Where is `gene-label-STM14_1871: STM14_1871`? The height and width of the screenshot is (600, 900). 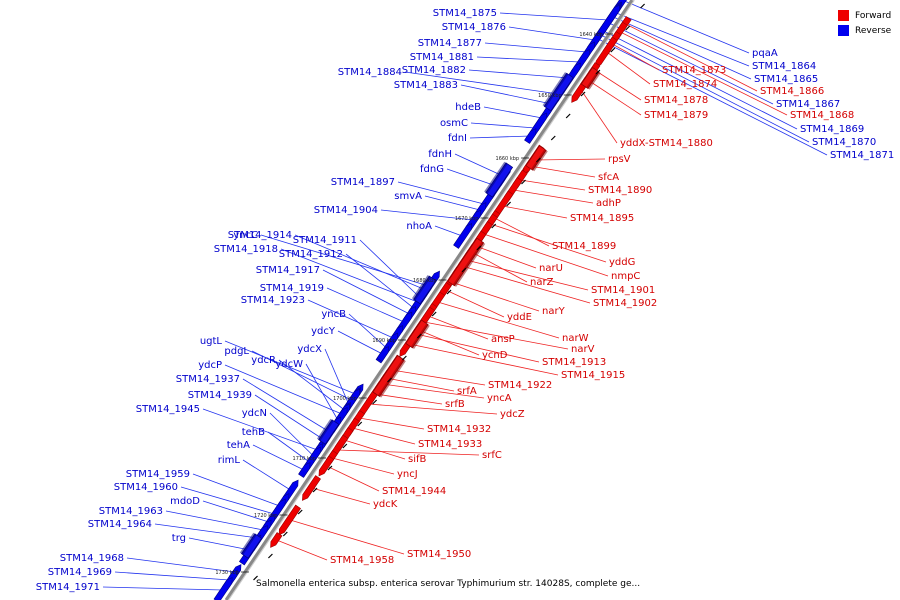 gene-label-STM14_1871: STM14_1871 is located at coordinates (862, 155).